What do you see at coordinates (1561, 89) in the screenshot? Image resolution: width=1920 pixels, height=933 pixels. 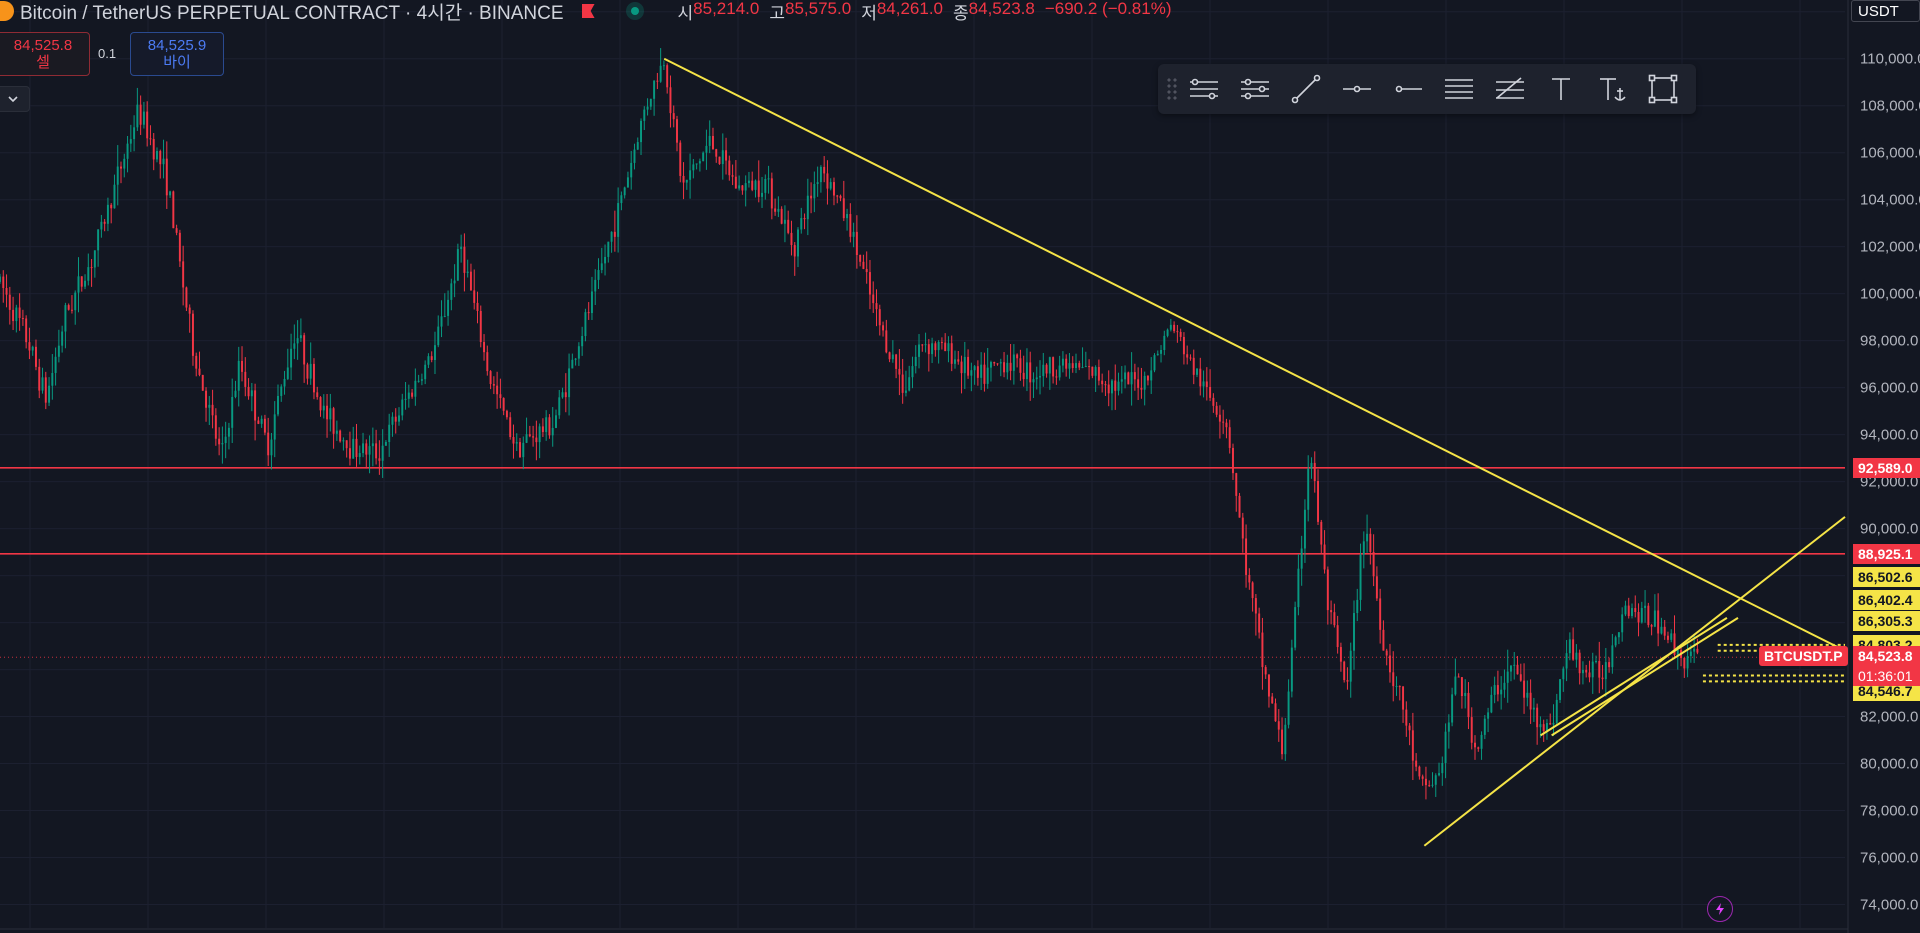 I see `text-icon` at bounding box center [1561, 89].